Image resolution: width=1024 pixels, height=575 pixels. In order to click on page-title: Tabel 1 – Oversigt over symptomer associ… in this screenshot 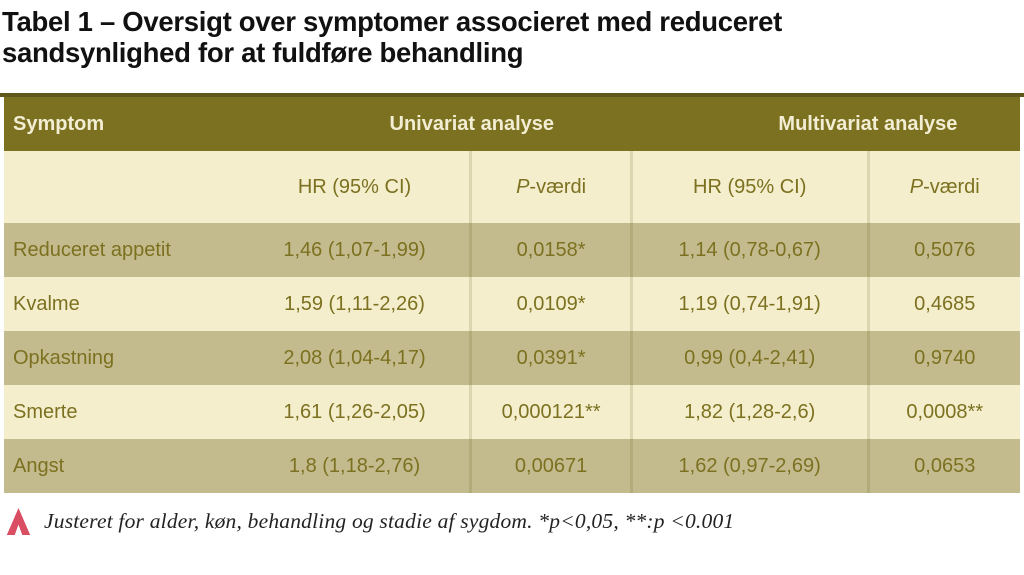, I will do `click(392, 37)`.